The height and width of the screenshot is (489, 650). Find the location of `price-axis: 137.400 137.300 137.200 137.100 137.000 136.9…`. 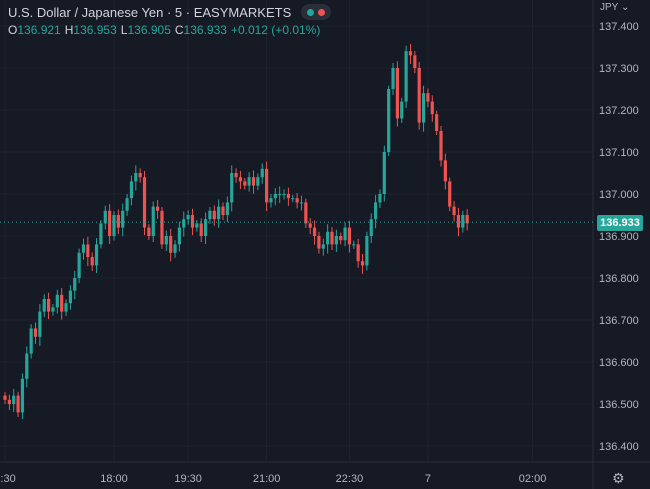

price-axis: 137.400 137.300 137.200 137.100 137.000 136.9… is located at coordinates (619, 237).